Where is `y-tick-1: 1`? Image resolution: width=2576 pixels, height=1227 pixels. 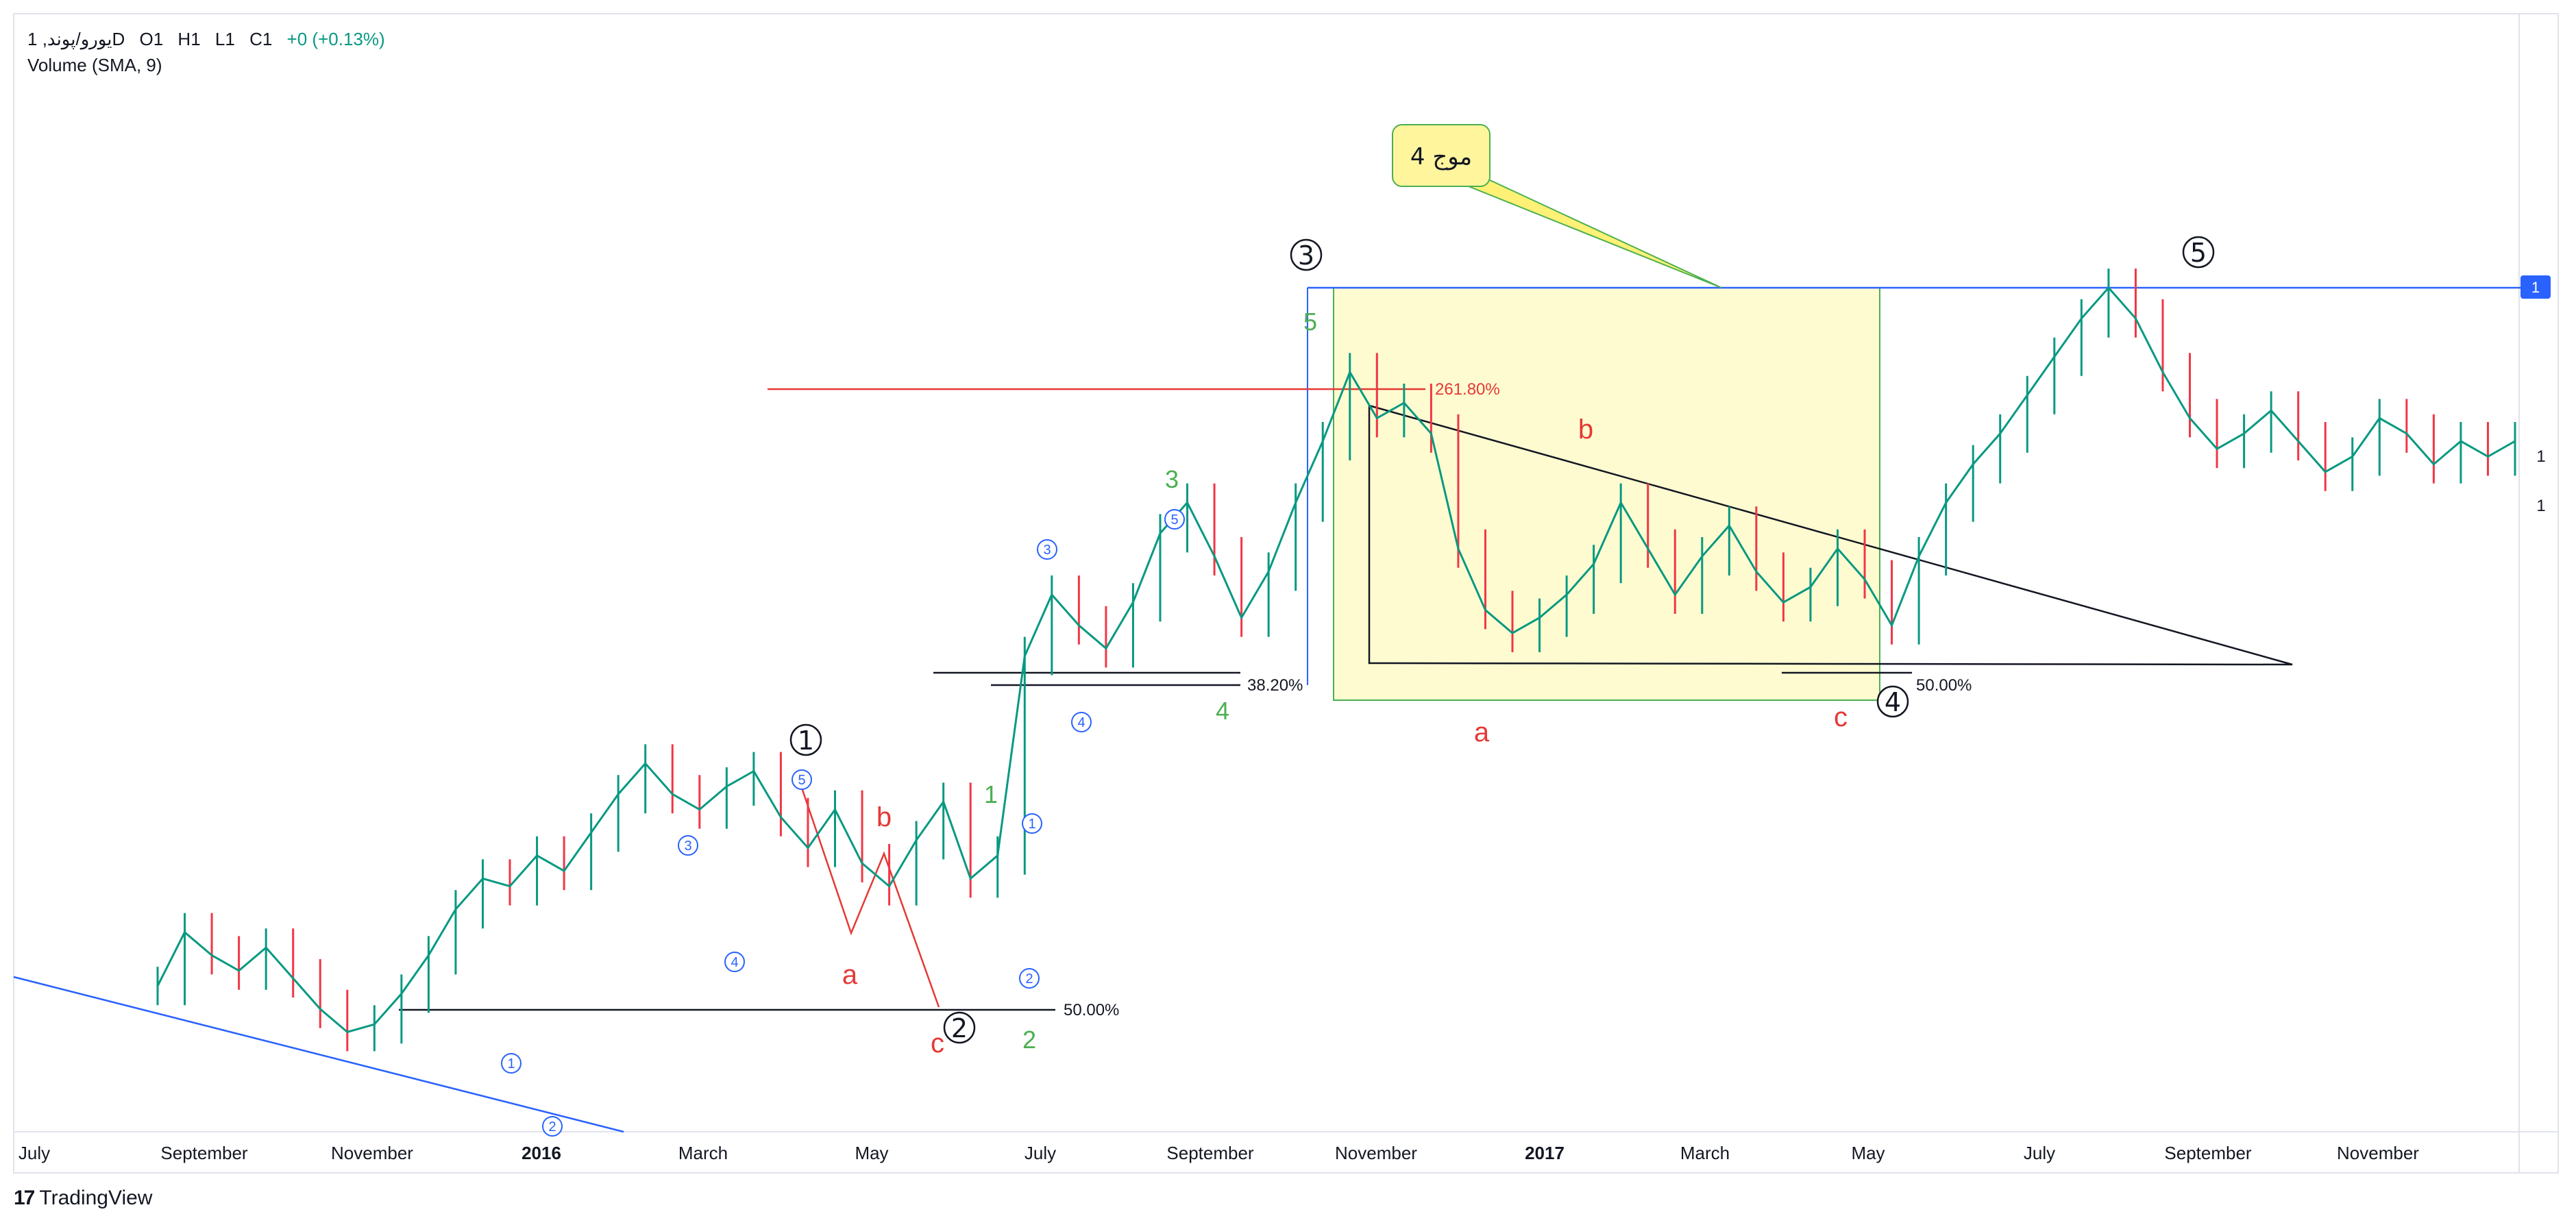 y-tick-1: 1 is located at coordinates (2541, 456).